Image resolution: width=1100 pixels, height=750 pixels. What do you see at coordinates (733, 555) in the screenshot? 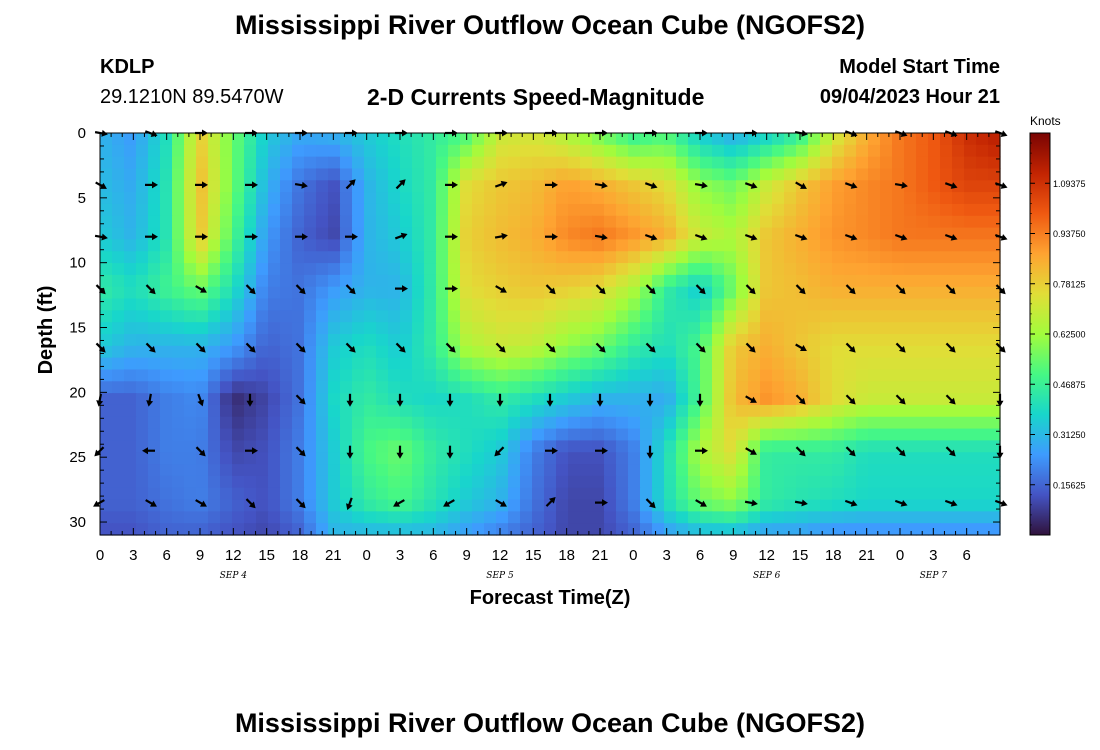
I see `x-tick-label: 9` at bounding box center [733, 555].